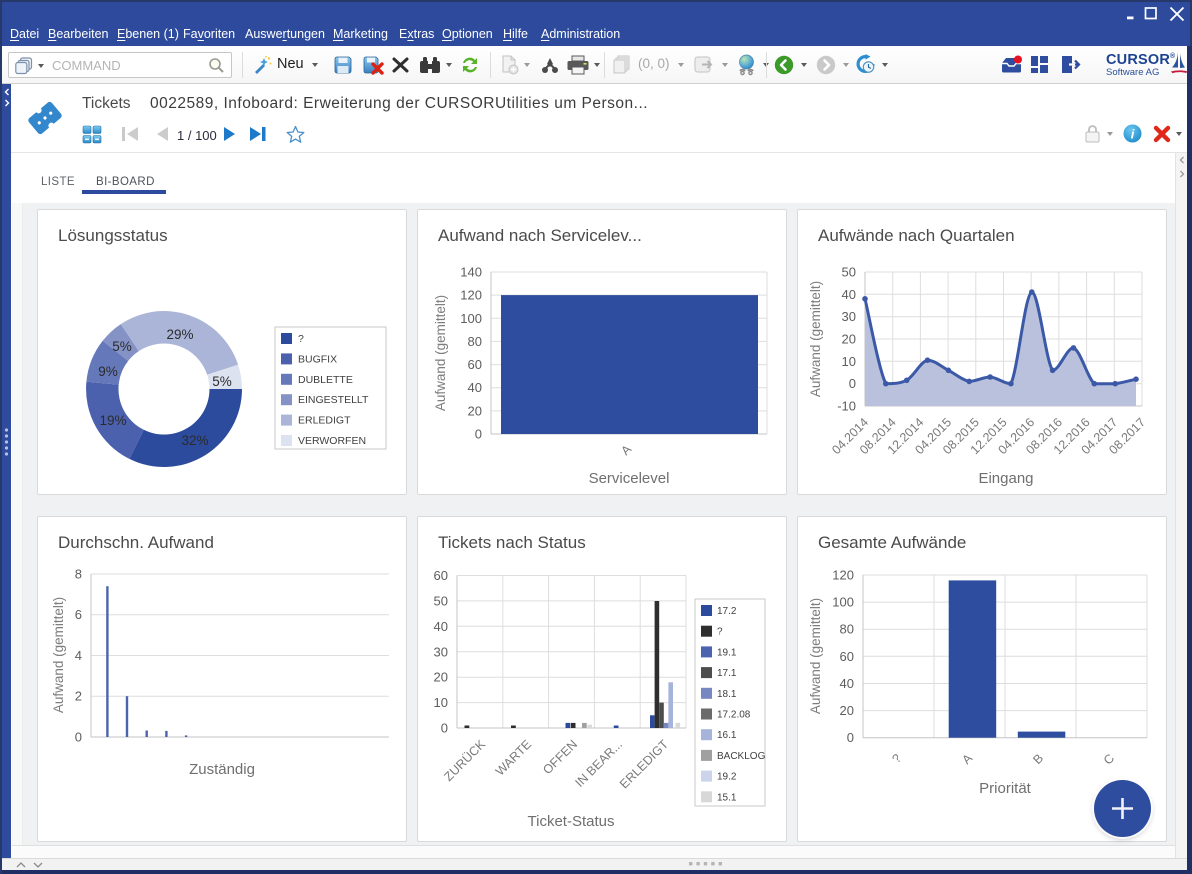  Describe the element at coordinates (325, 380) in the screenshot. I see `svg-text: DUBLETTE` at that location.